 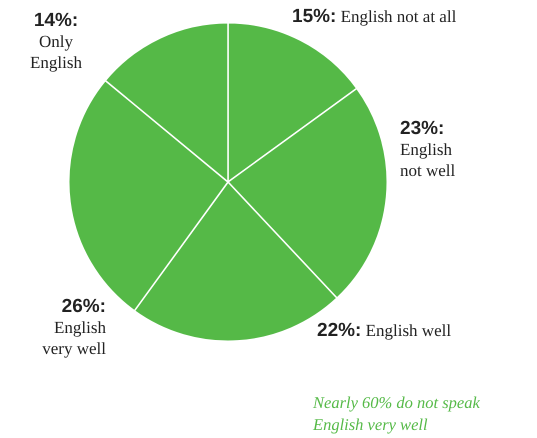 What do you see at coordinates (422, 128) in the screenshot?
I see `data-label: 23%:` at bounding box center [422, 128].